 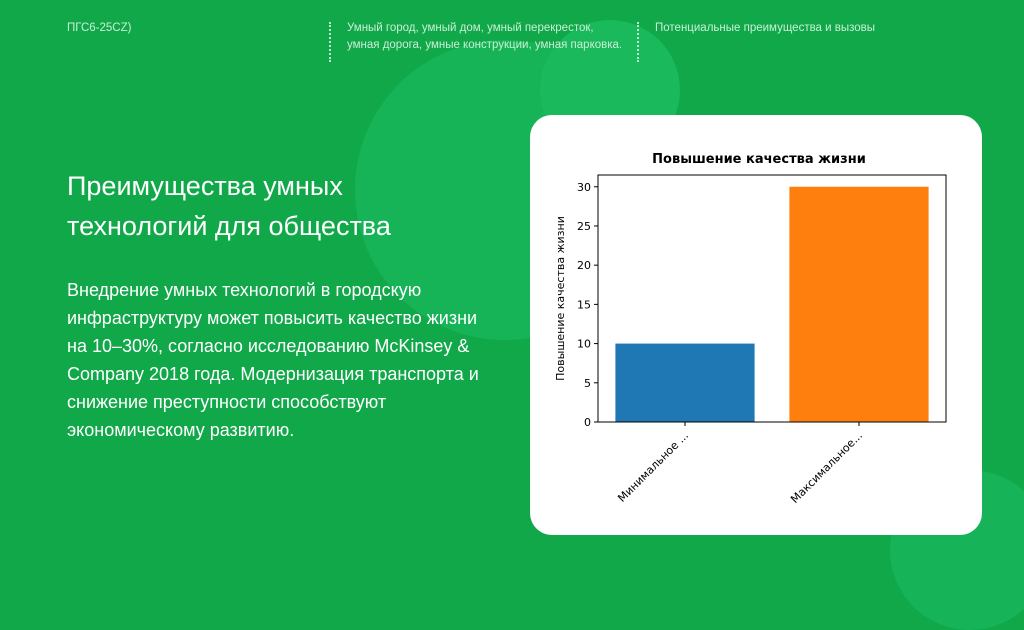 I want to click on y-tick-label: 5, so click(x=587, y=383).